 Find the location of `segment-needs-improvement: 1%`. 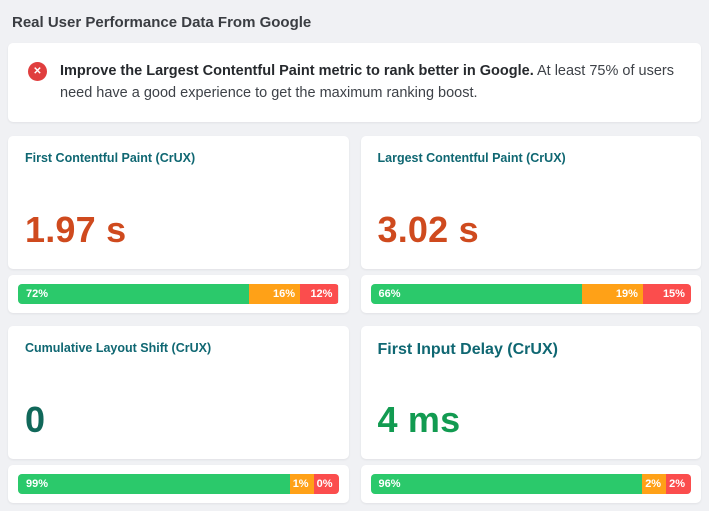

segment-needs-improvement: 1% is located at coordinates (301, 483).